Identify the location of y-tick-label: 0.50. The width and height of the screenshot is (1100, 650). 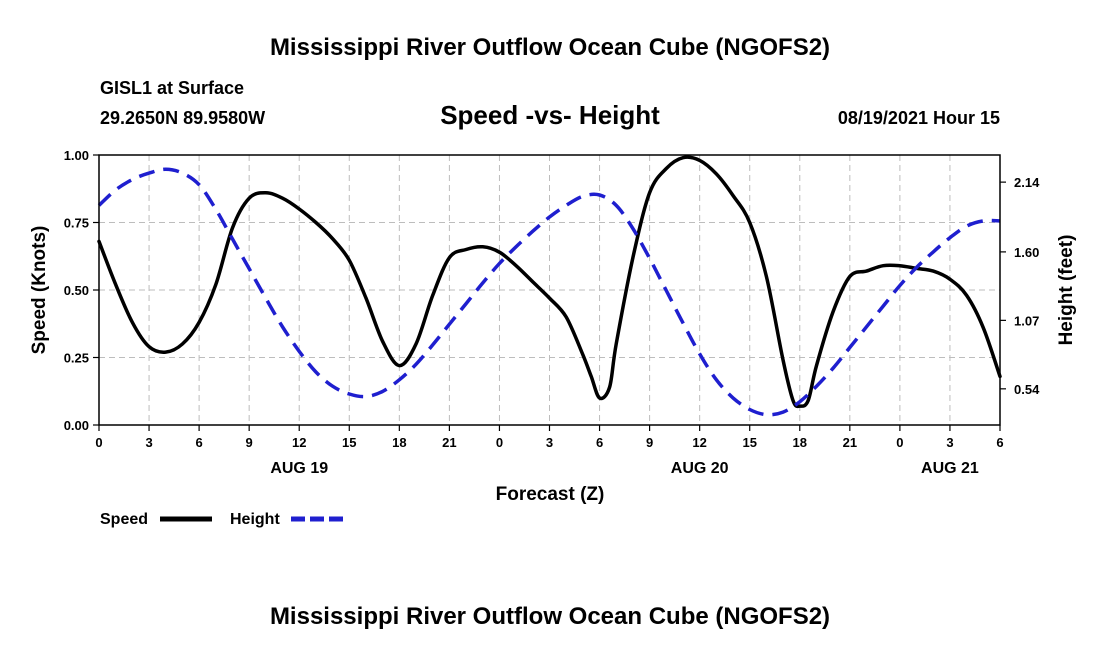
(76, 290).